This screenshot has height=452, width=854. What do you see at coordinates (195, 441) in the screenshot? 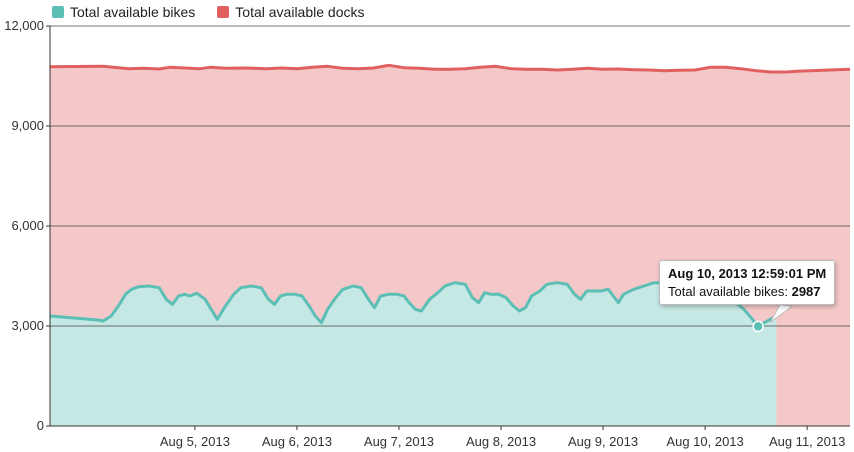
I see `x-tick-label: Aug 5, 2013` at bounding box center [195, 441].